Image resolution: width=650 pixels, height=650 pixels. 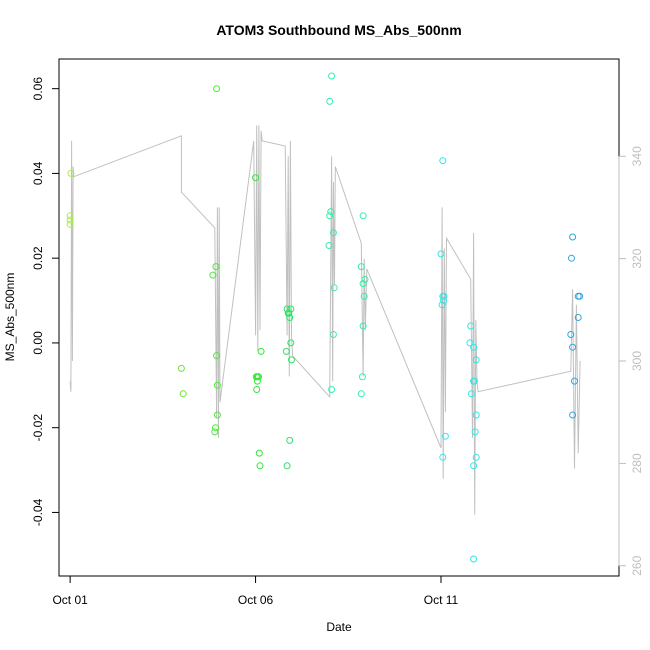 I want to click on y-axis-label: MS_Abs_500nm, so click(x=10, y=317).